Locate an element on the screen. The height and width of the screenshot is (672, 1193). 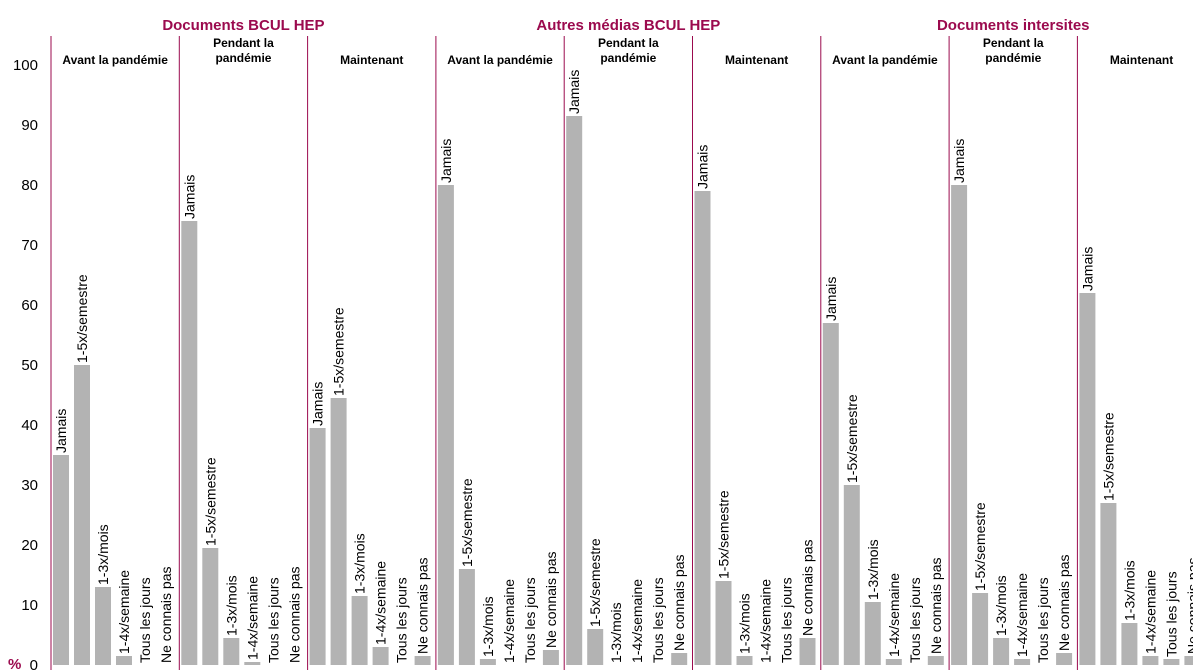
y-tick-label: 0 is located at coordinates (34, 664).